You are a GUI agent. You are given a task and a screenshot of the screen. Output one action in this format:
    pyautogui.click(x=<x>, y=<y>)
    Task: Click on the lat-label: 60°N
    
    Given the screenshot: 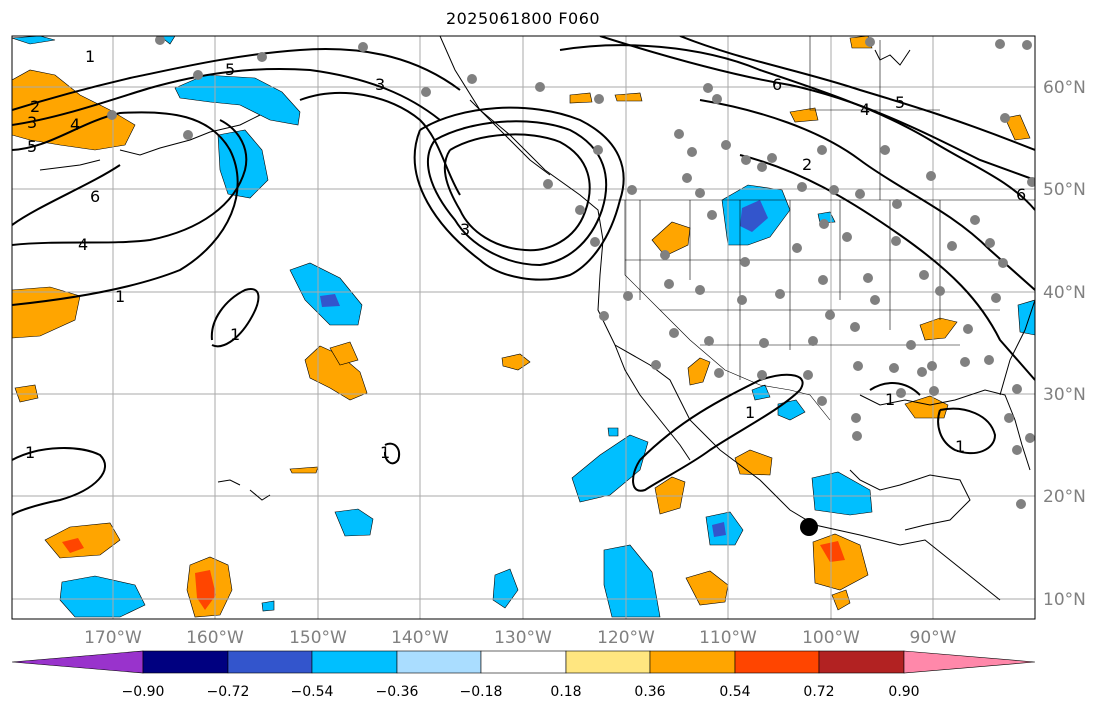 What is the action you would take?
    pyautogui.click(x=1064, y=88)
    